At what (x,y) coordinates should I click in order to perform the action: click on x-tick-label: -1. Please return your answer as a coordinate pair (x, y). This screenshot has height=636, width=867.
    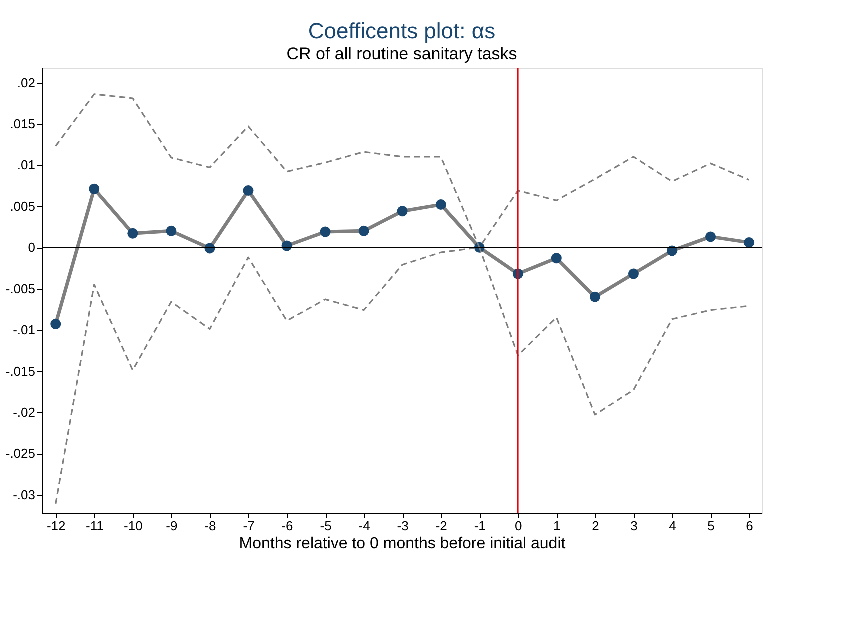
    Looking at the image, I should click on (480, 526).